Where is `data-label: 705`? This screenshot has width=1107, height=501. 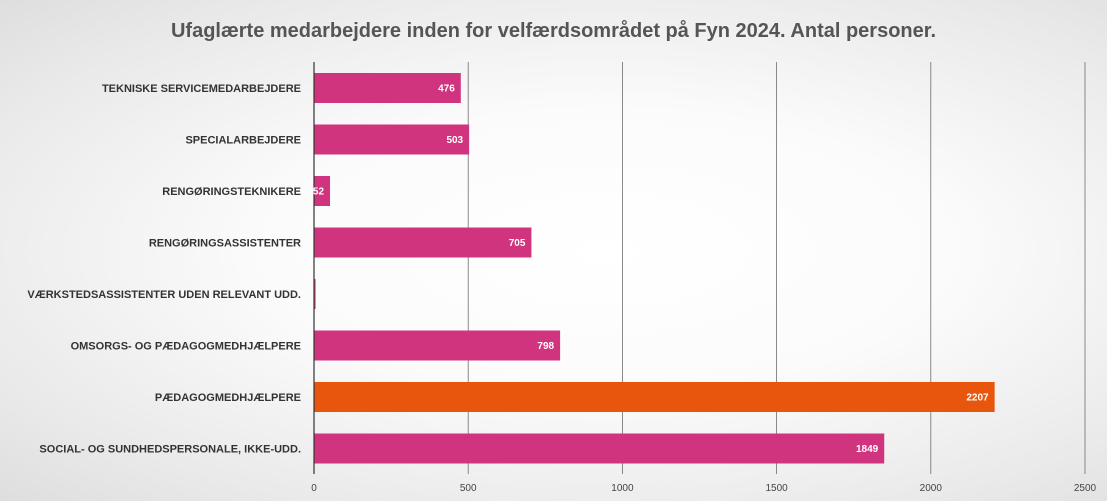
data-label: 705 is located at coordinates (517, 243).